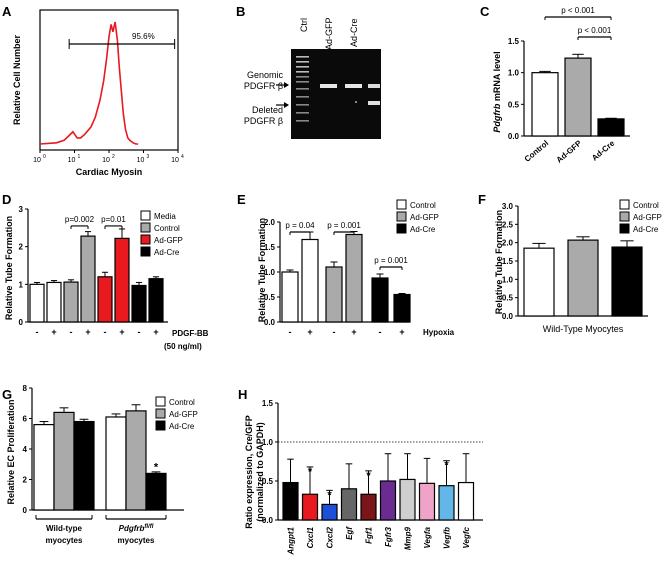 This screenshot has height=568, width=665. What do you see at coordinates (424, 217) in the screenshot?
I see `panel-e-legend-item: Ad-GFP` at bounding box center [424, 217].